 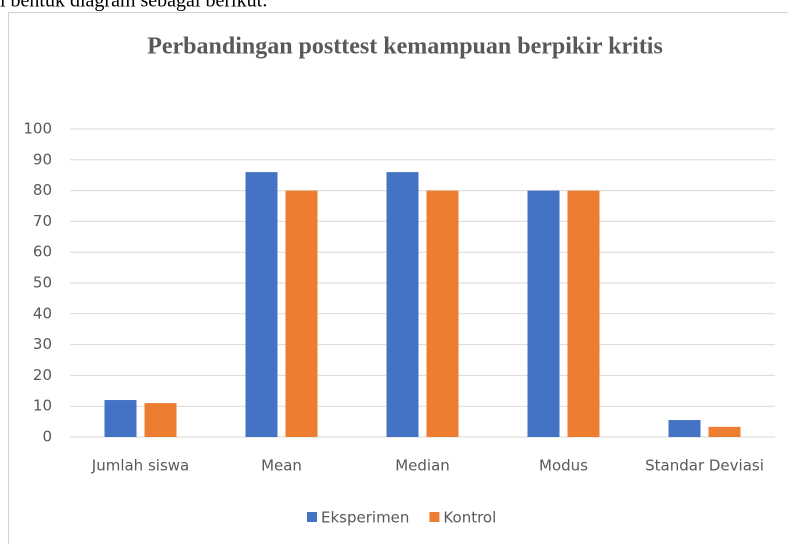 What do you see at coordinates (42, 375) in the screenshot?
I see `y-tick-label: 20` at bounding box center [42, 375].